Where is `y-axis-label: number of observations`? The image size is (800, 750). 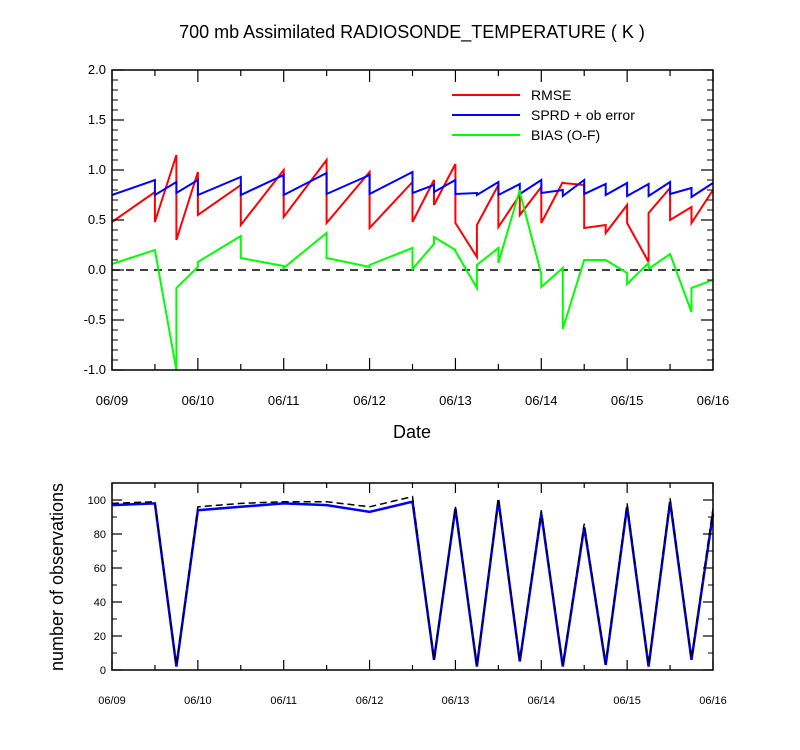 y-axis-label: number of observations is located at coordinates (57, 577).